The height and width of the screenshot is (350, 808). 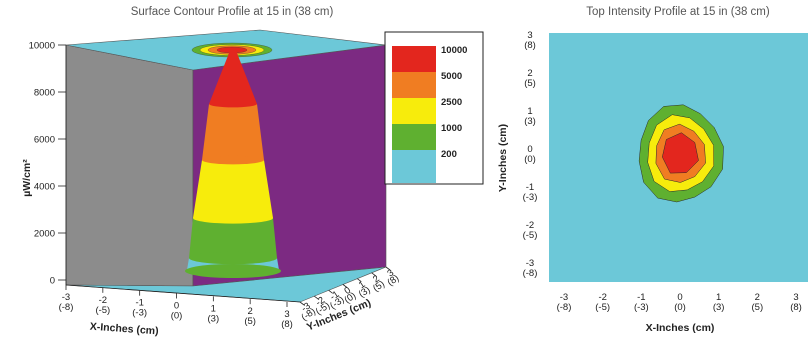 I want to click on surface-legend: 10000 5000 2500 1000 200, so click(x=434, y=108).